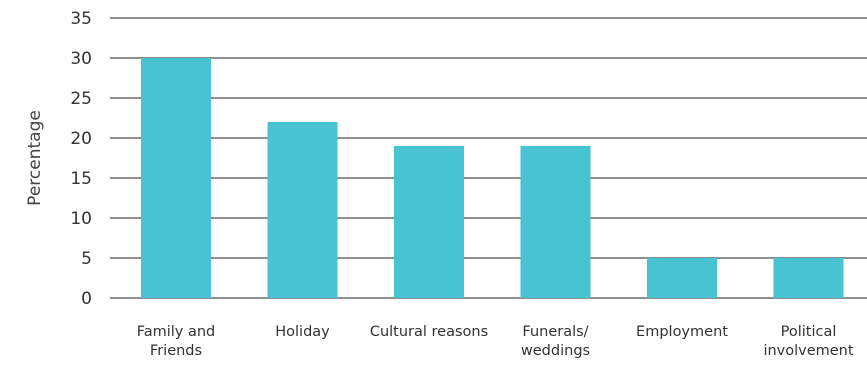 The image size is (867, 365). What do you see at coordinates (176, 332) in the screenshot?
I see `x-category-label: Family and` at bounding box center [176, 332].